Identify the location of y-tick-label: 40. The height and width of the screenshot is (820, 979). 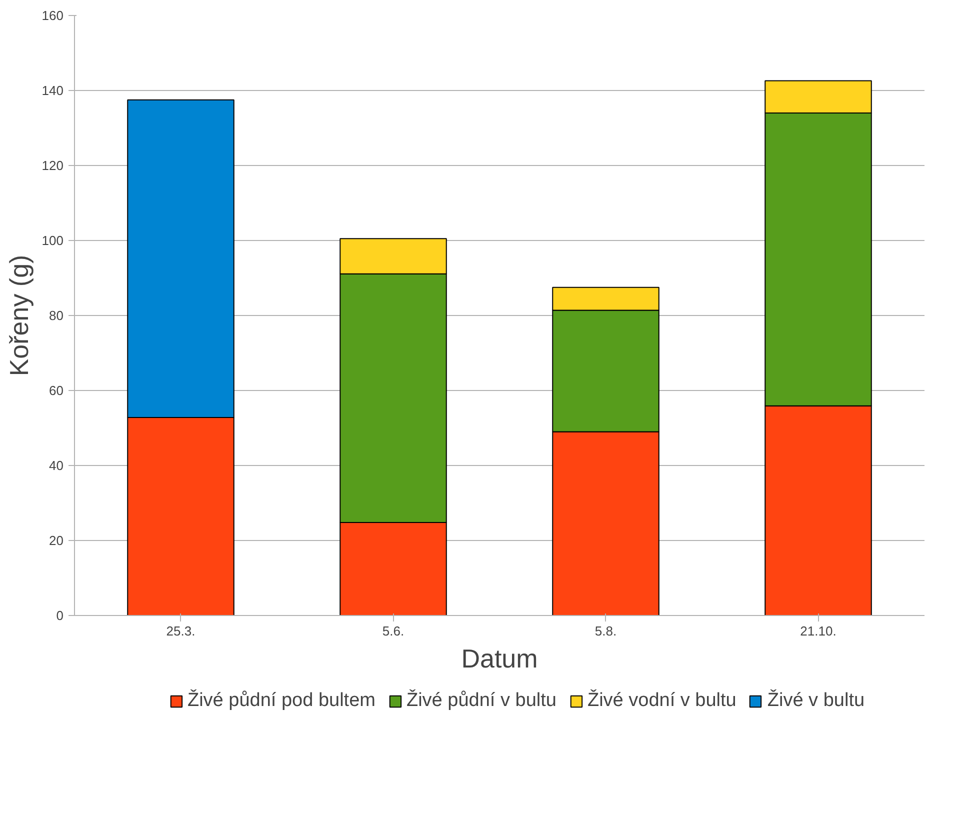
(56, 465).